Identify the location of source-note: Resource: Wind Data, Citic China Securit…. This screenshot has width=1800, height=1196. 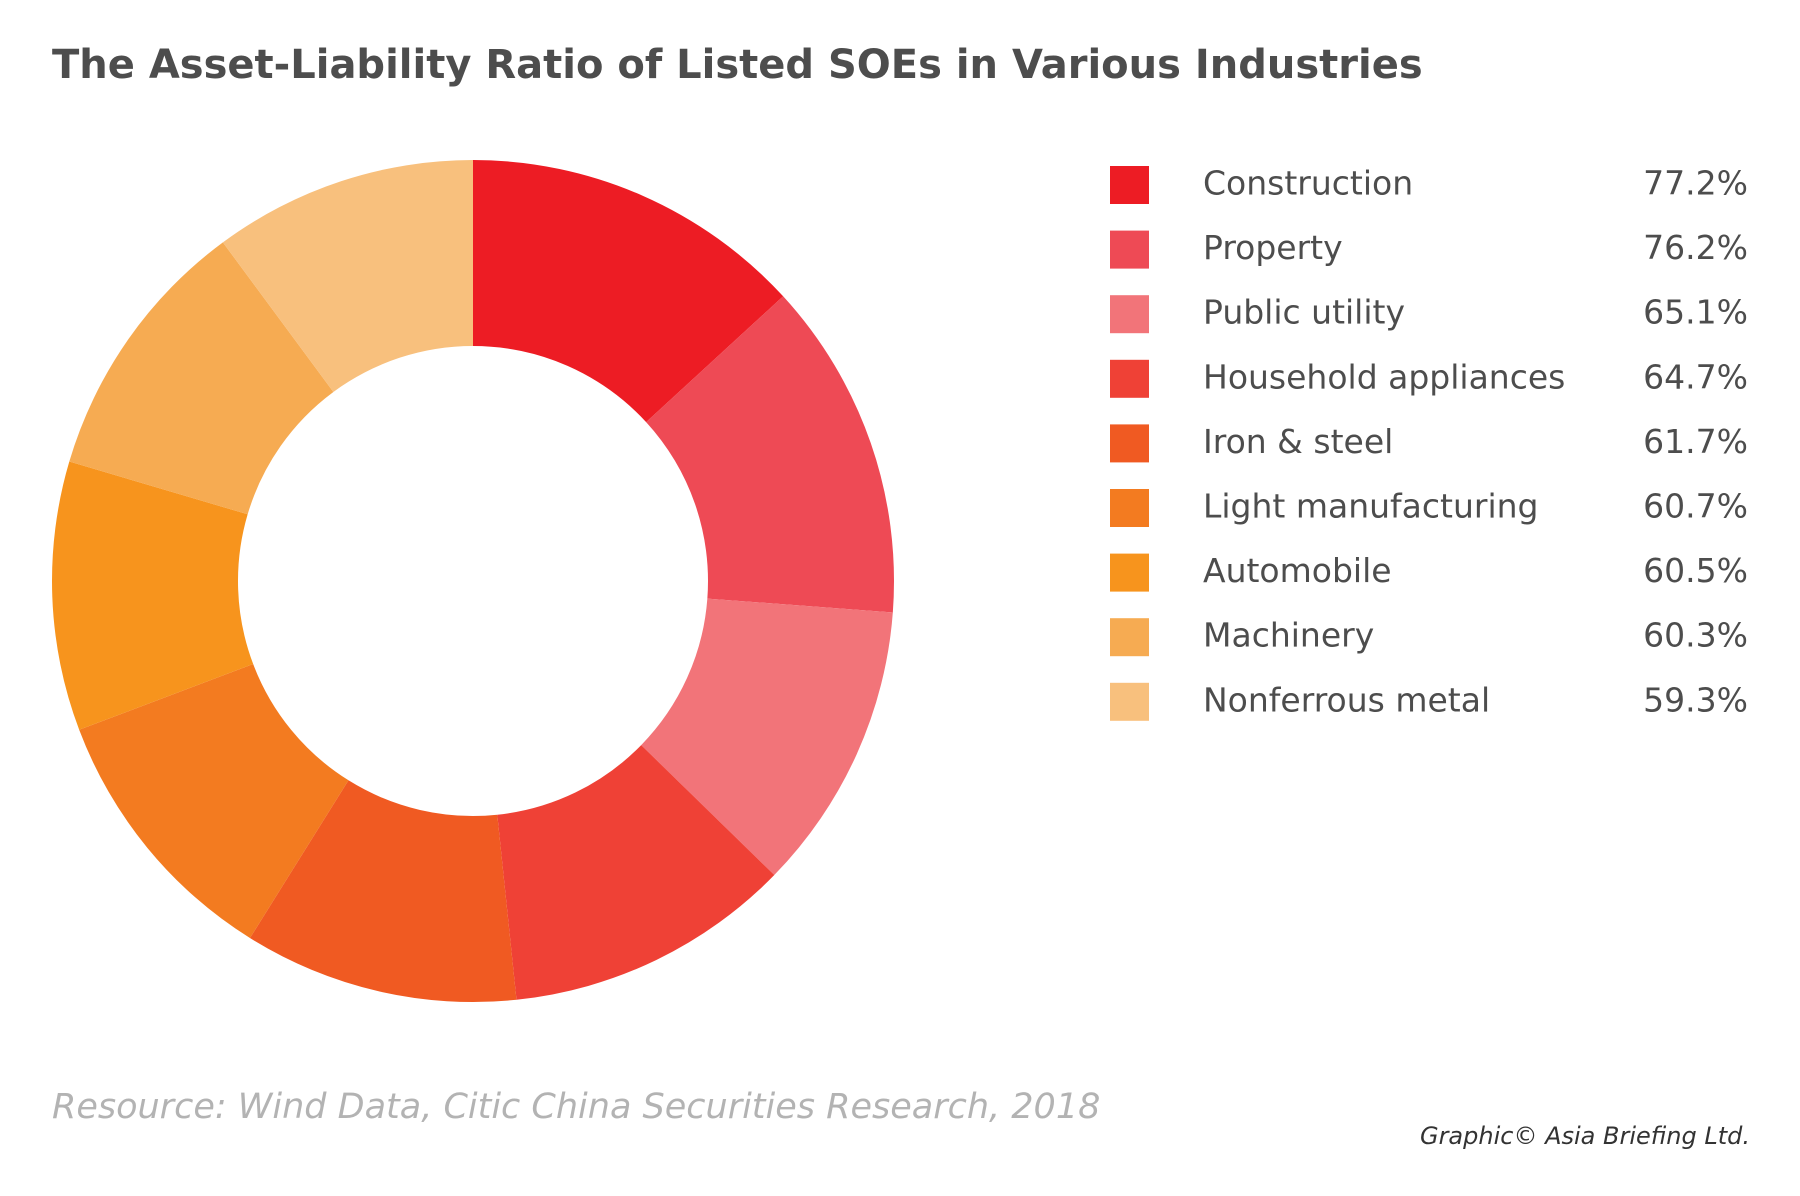
(576, 1107).